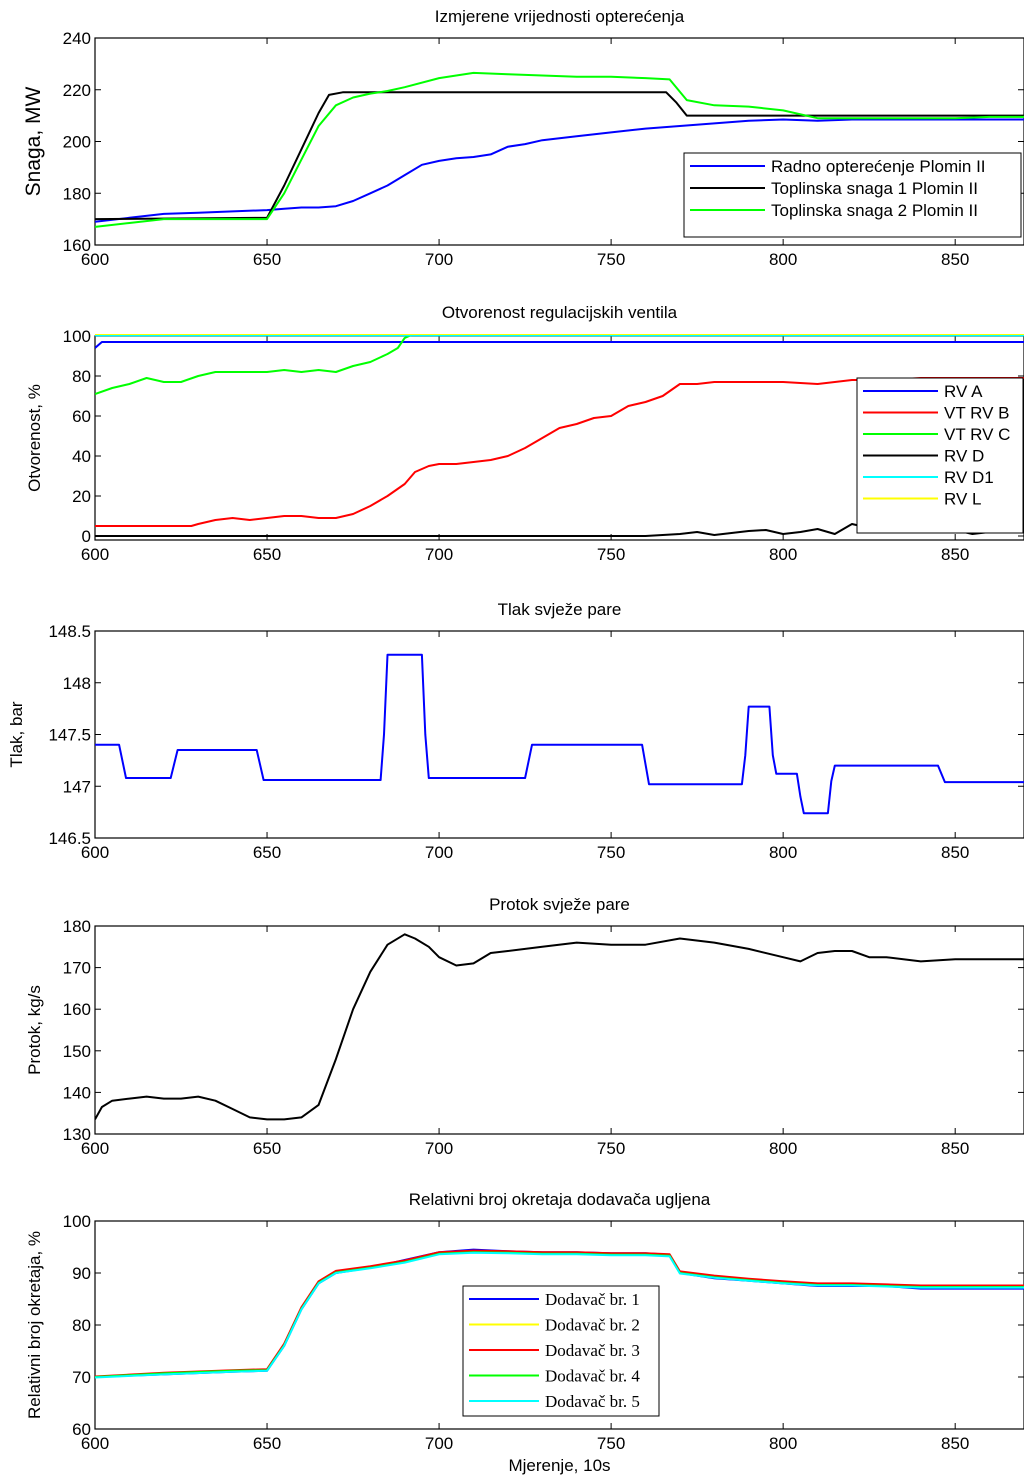 The width and height of the screenshot is (1024, 1483). I want to click on legend-label: Dodavač br. 1, so click(592, 1299).